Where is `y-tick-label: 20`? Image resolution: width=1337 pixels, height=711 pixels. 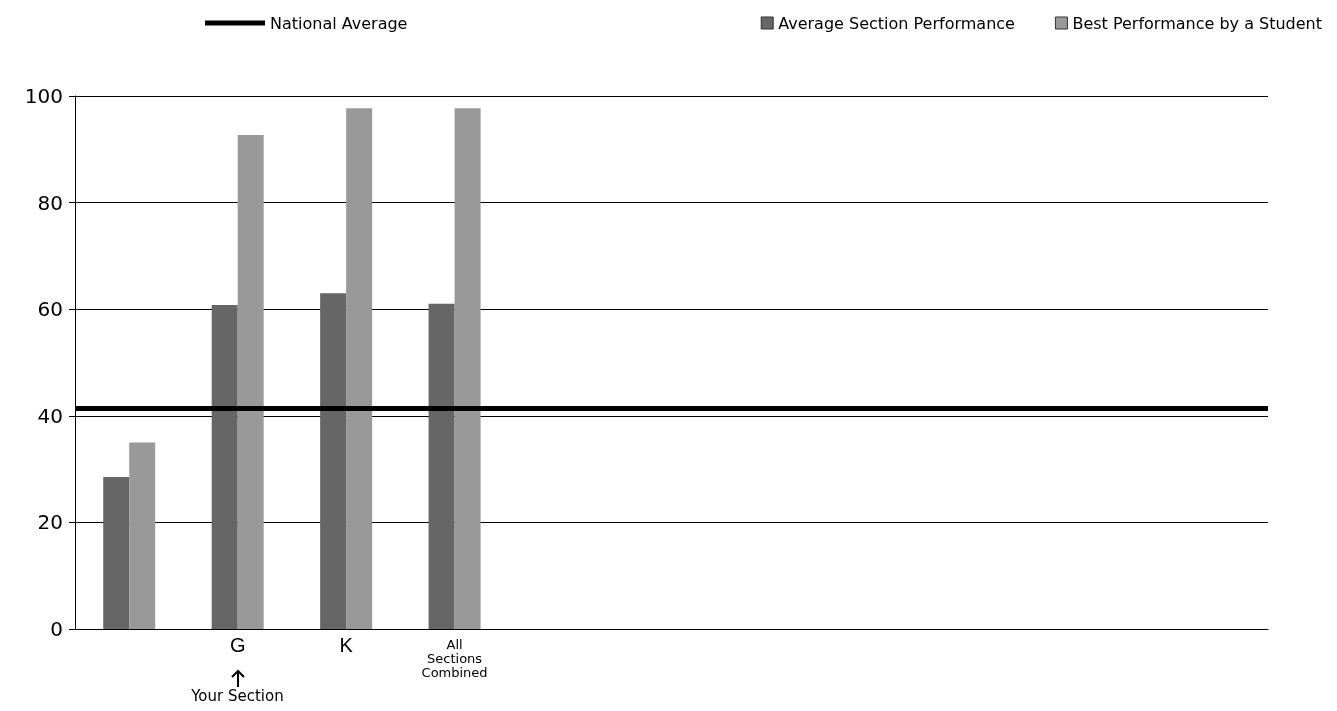 y-tick-label: 20 is located at coordinates (50, 522).